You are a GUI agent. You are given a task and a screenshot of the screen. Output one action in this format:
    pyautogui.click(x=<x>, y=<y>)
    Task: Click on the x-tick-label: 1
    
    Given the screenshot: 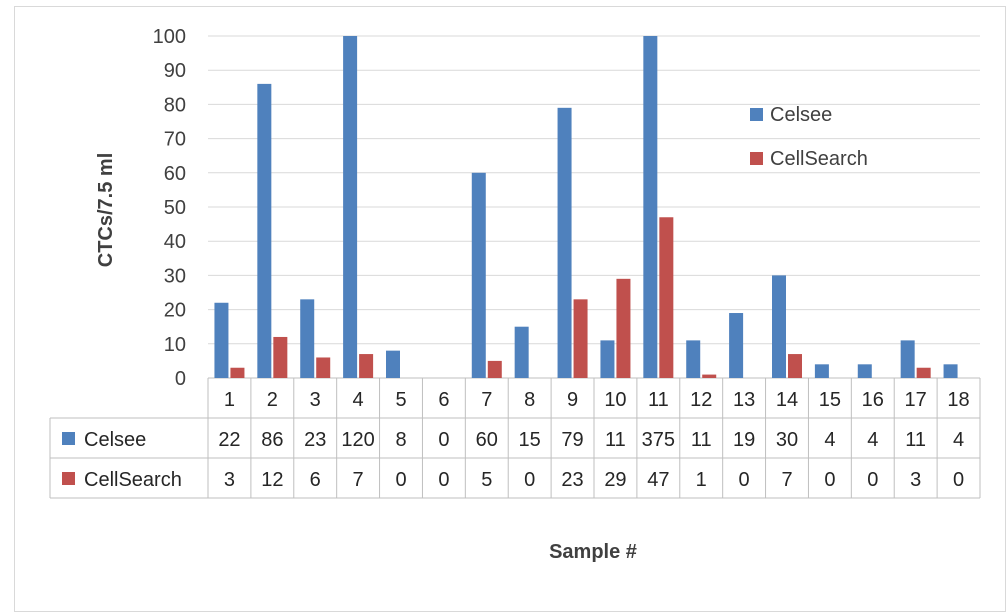 What is the action you would take?
    pyautogui.click(x=229, y=400)
    